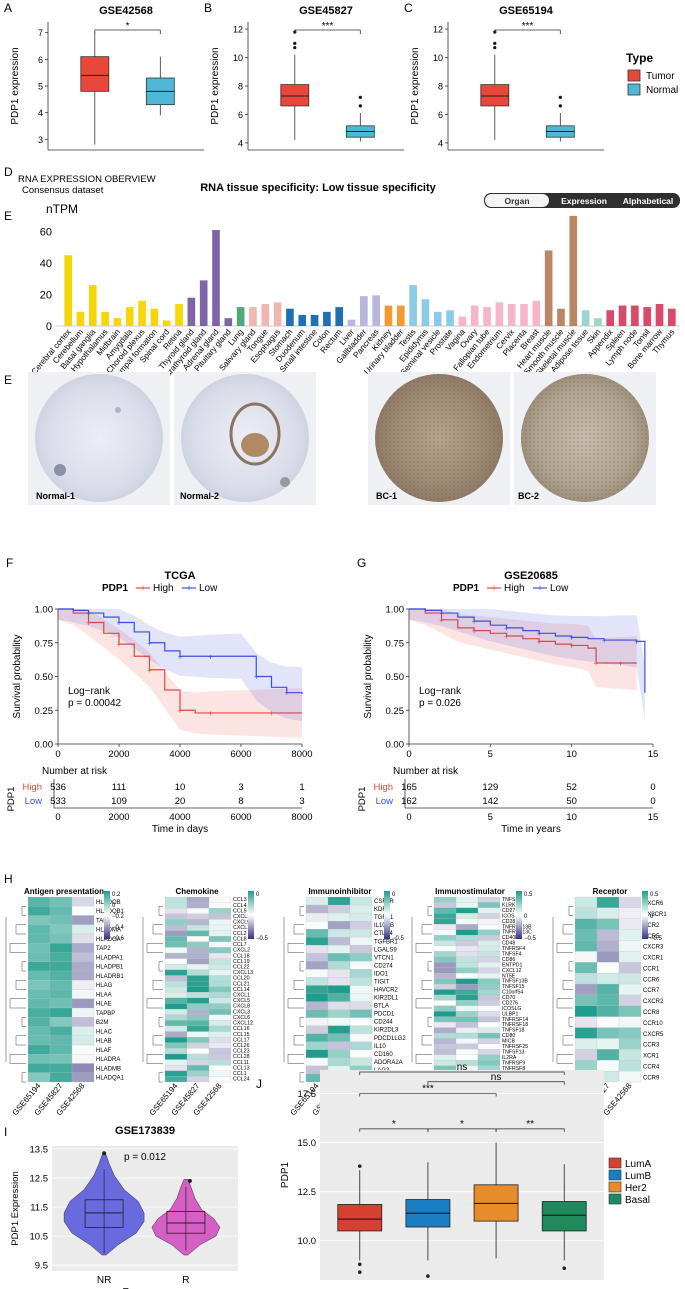  What do you see at coordinates (15, 1208) in the screenshot?
I see `y-axis-label: PDP1 Expression` at bounding box center [15, 1208].